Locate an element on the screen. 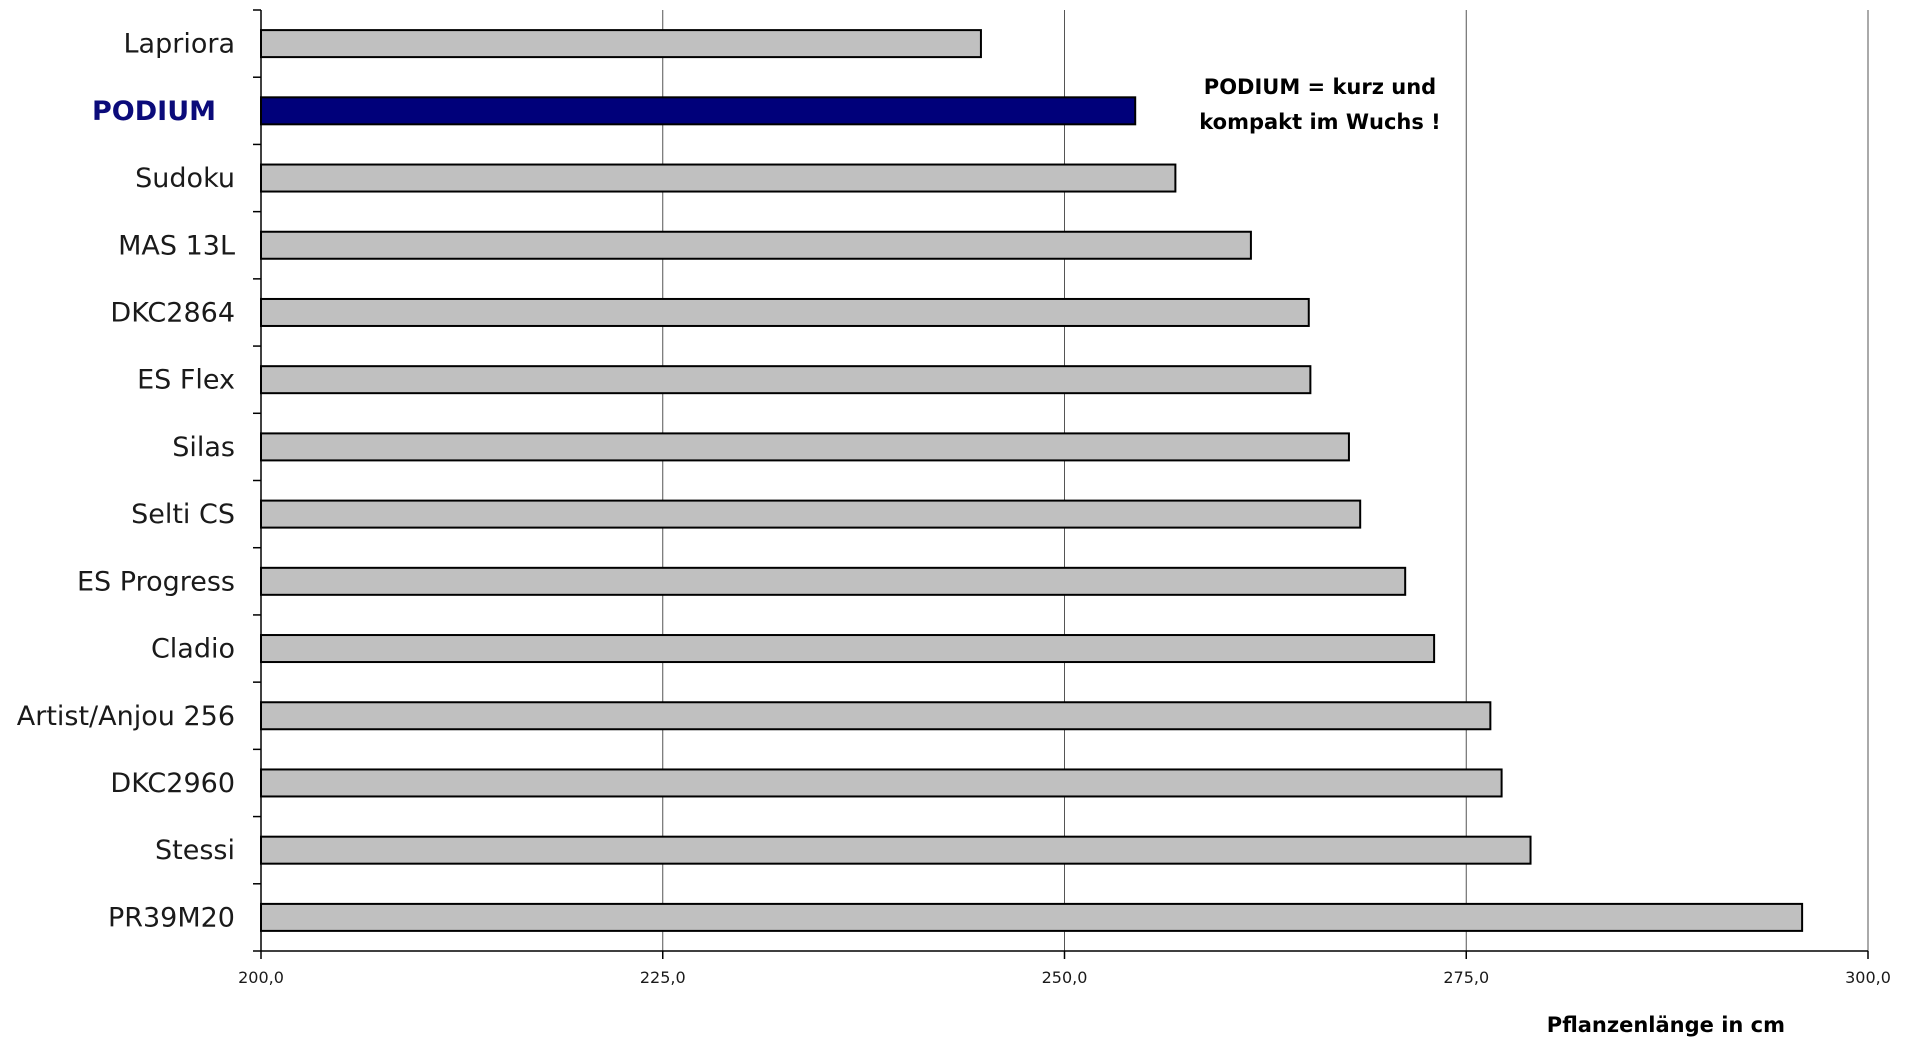  category-label: PODIUM is located at coordinates (154, 111).